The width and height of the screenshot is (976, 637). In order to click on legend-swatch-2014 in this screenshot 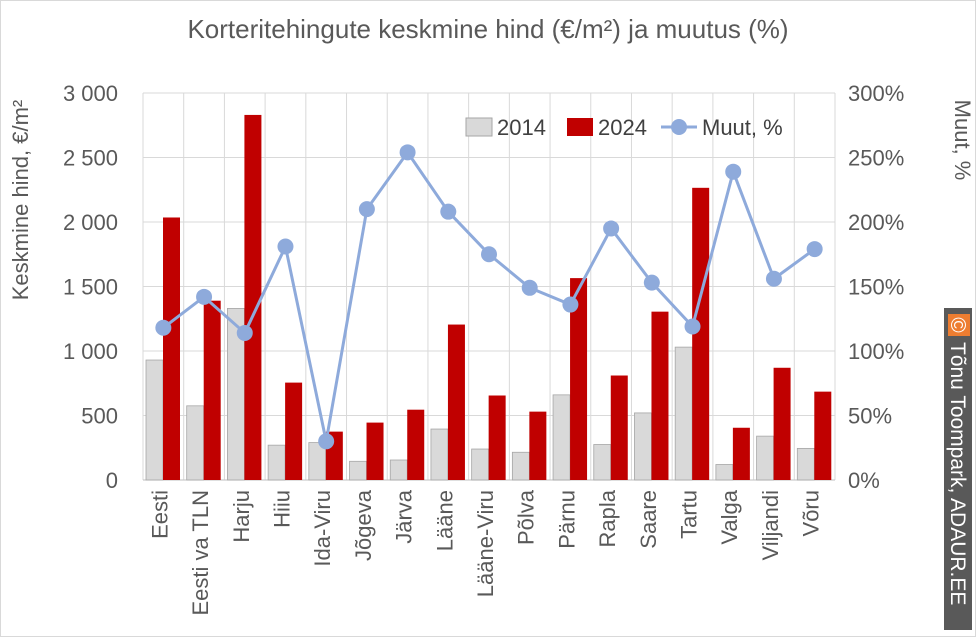, I will do `click(479, 127)`.